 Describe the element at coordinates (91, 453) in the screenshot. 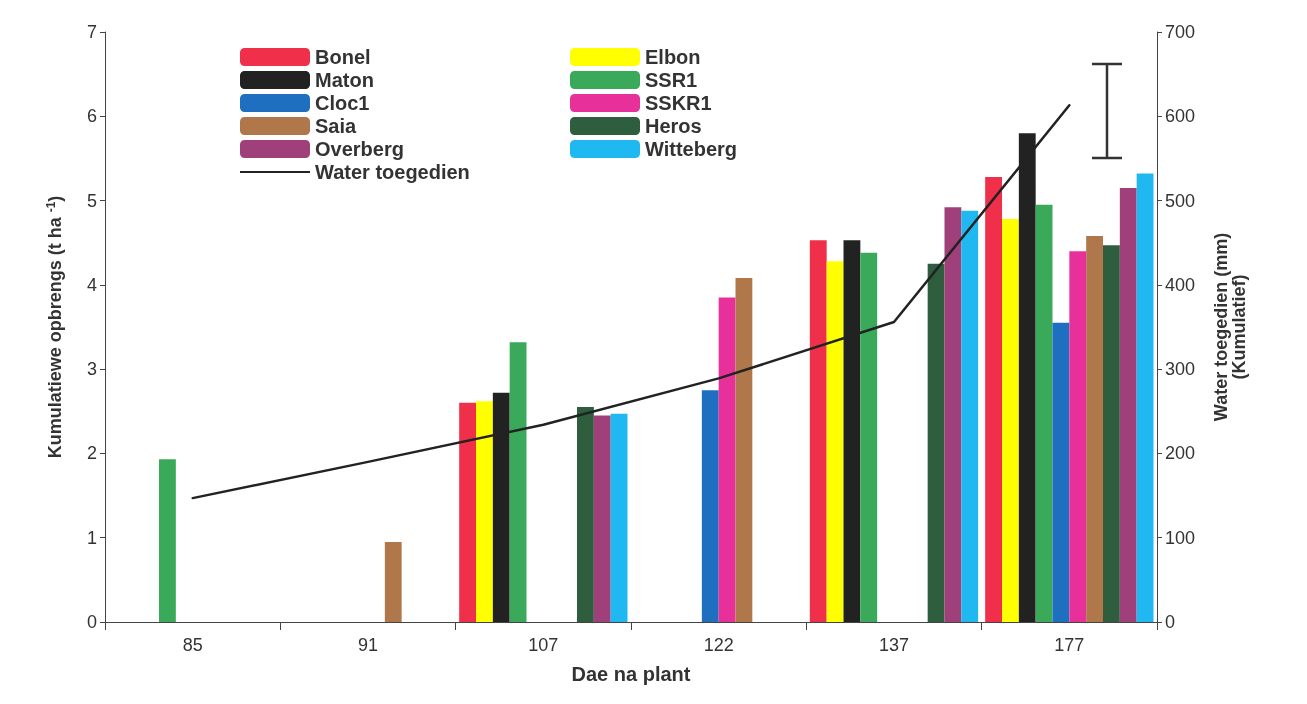

I see `y-tick-label: 2` at that location.